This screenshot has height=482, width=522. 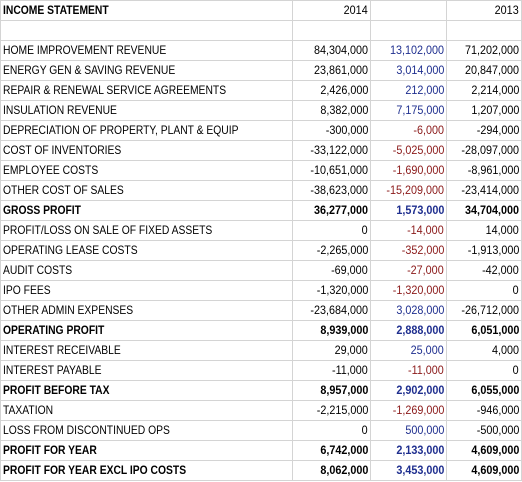 What do you see at coordinates (493, 170) in the screenshot?
I see `cell-text: -8,961,000` at bounding box center [493, 170].